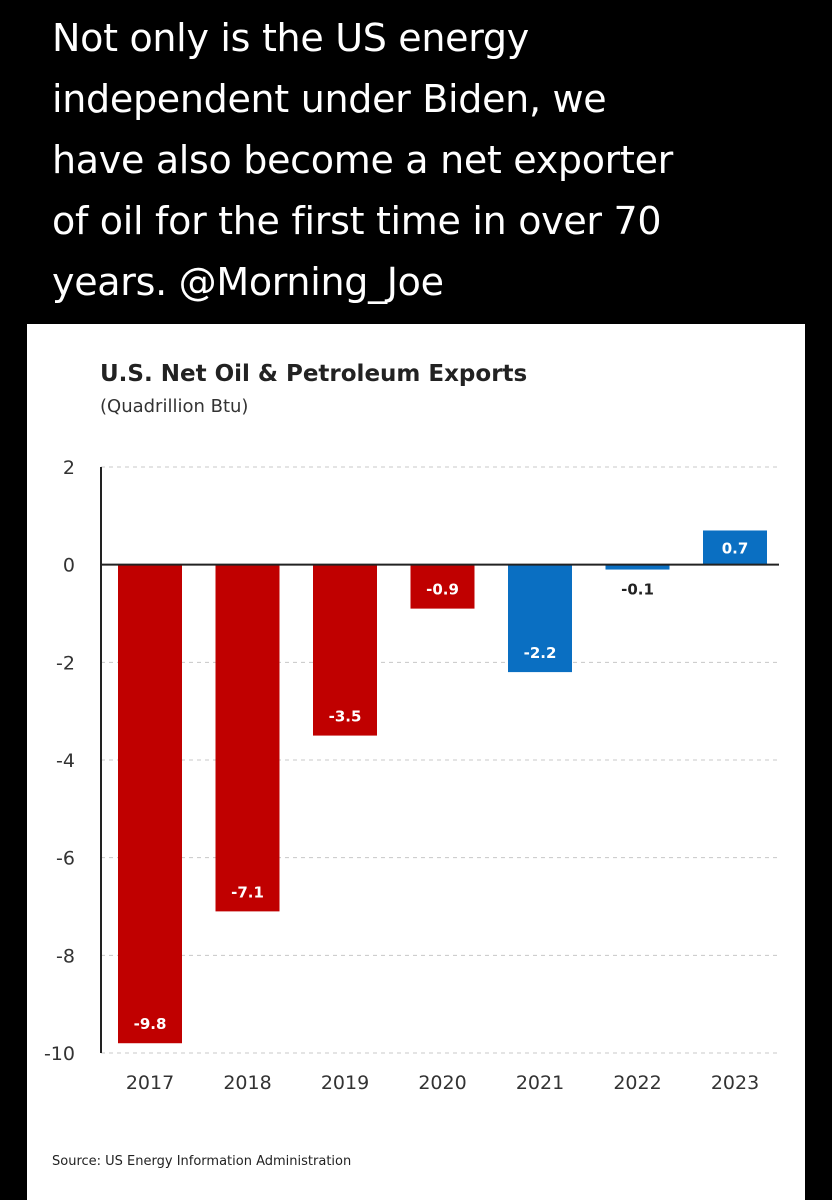 This screenshot has height=1200, width=832. Describe the element at coordinates (540, 653) in the screenshot. I see `bar-value-label: -2.2` at that location.